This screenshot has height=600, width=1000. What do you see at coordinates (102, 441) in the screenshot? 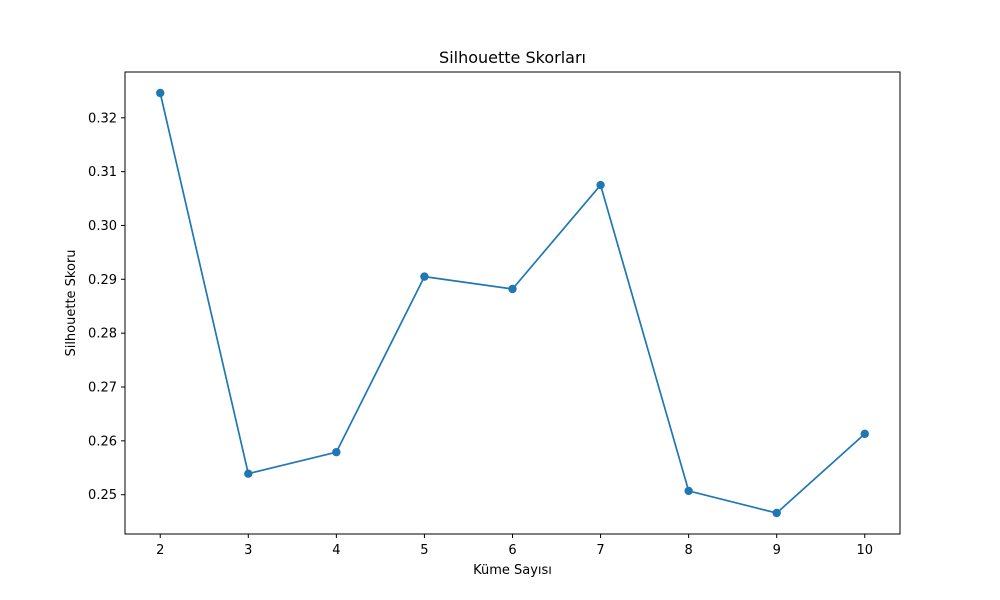
I see `y-tick-label: 0.26` at bounding box center [102, 441].